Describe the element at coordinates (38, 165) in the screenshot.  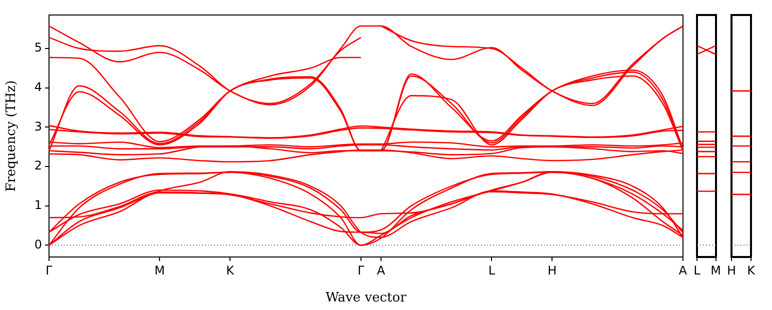
I see `y-tick-label: 2` at that location.